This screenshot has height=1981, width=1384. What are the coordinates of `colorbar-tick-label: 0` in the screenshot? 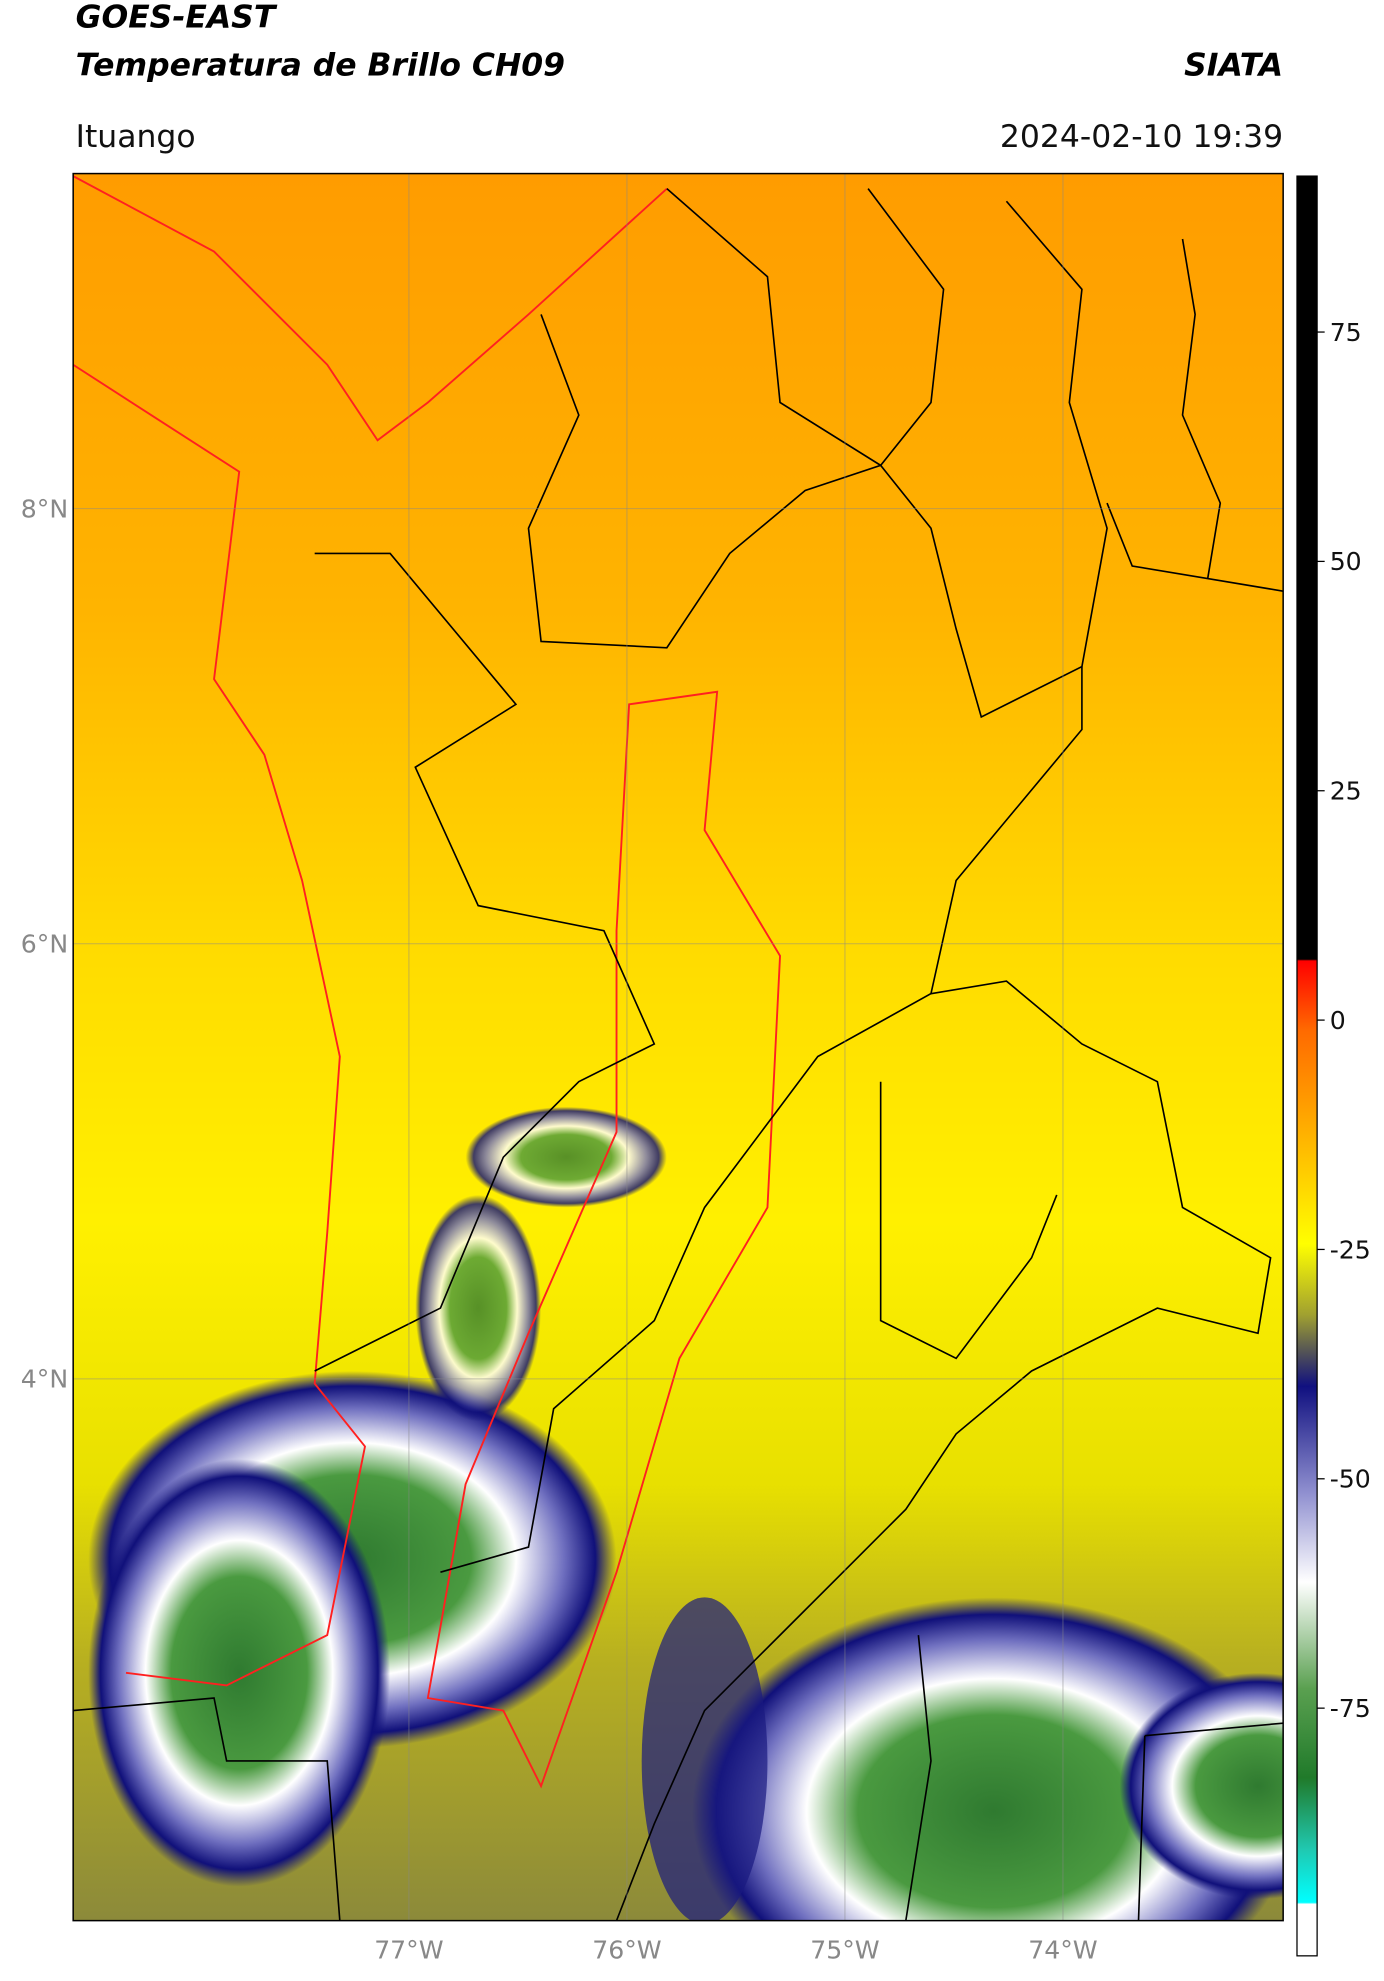 It's located at (1338, 1020).